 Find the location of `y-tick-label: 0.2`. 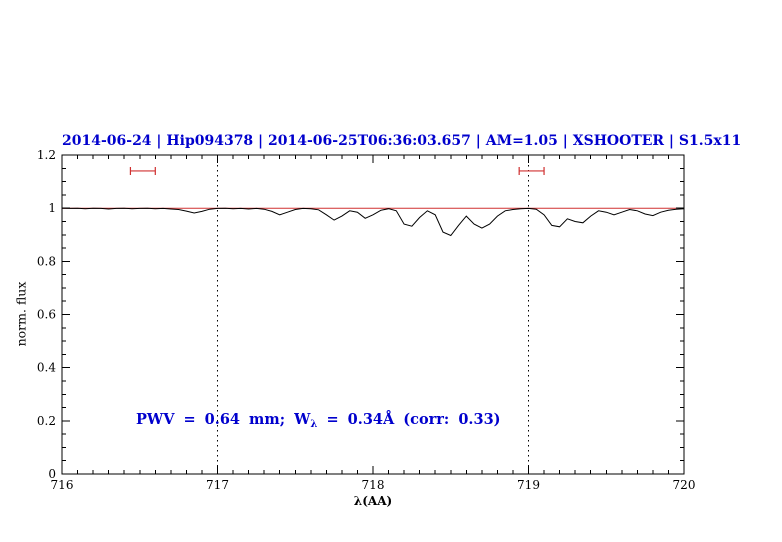

y-tick-label: 0.2 is located at coordinates (46, 421).